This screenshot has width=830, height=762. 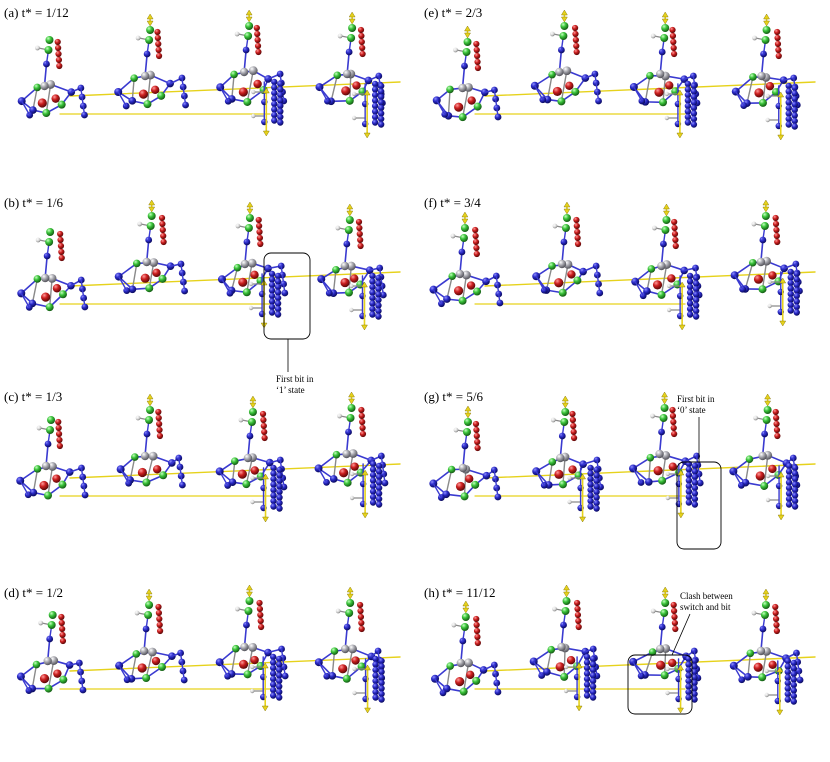 What do you see at coordinates (235, 89) in the screenshot?
I see `backbone-line` at bounding box center [235, 89].